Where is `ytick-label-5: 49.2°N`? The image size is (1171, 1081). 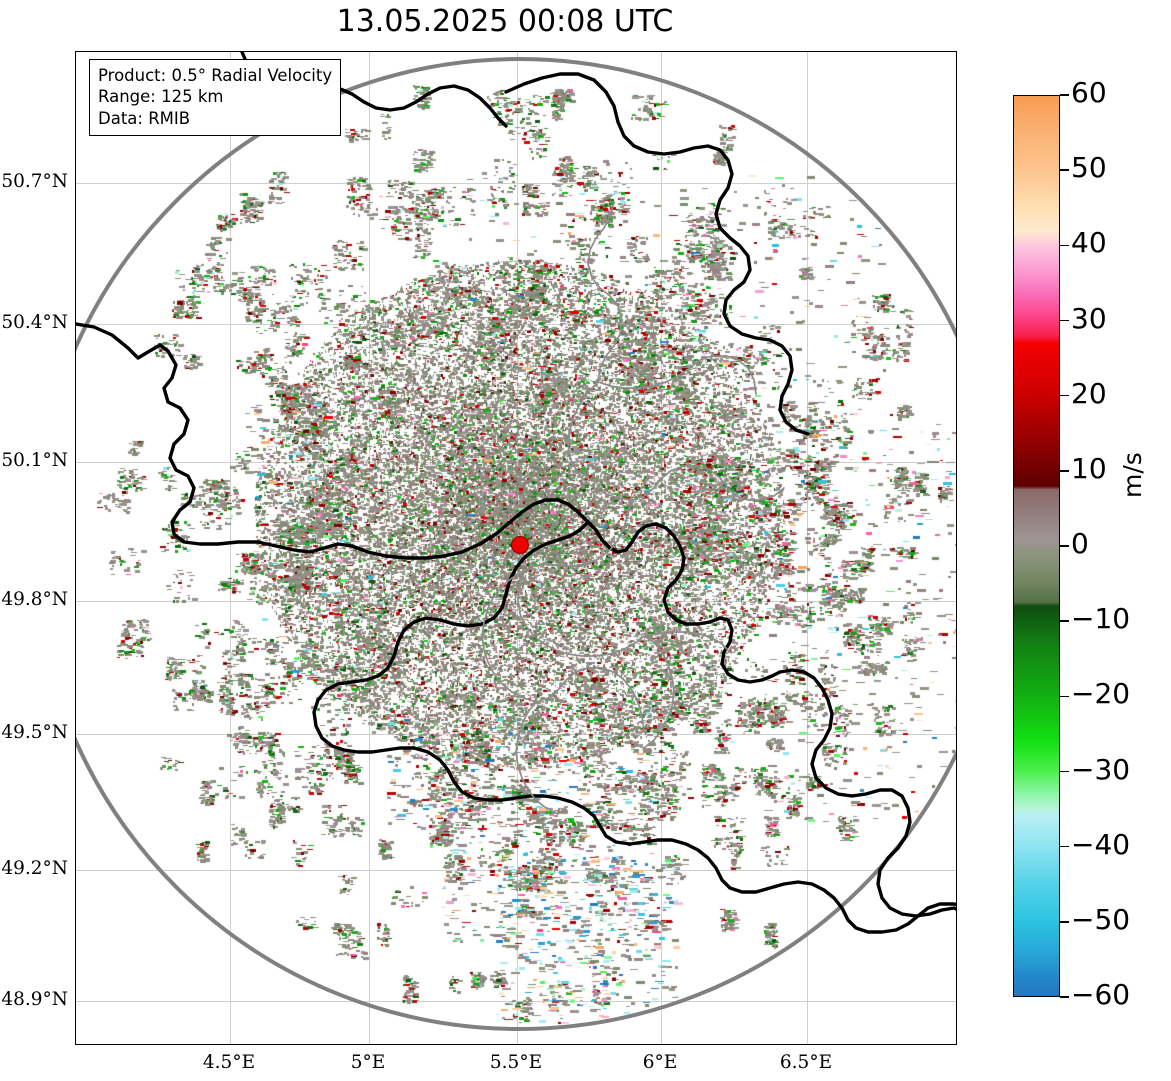
ytick-label-5: 49.2°N is located at coordinates (34, 868).